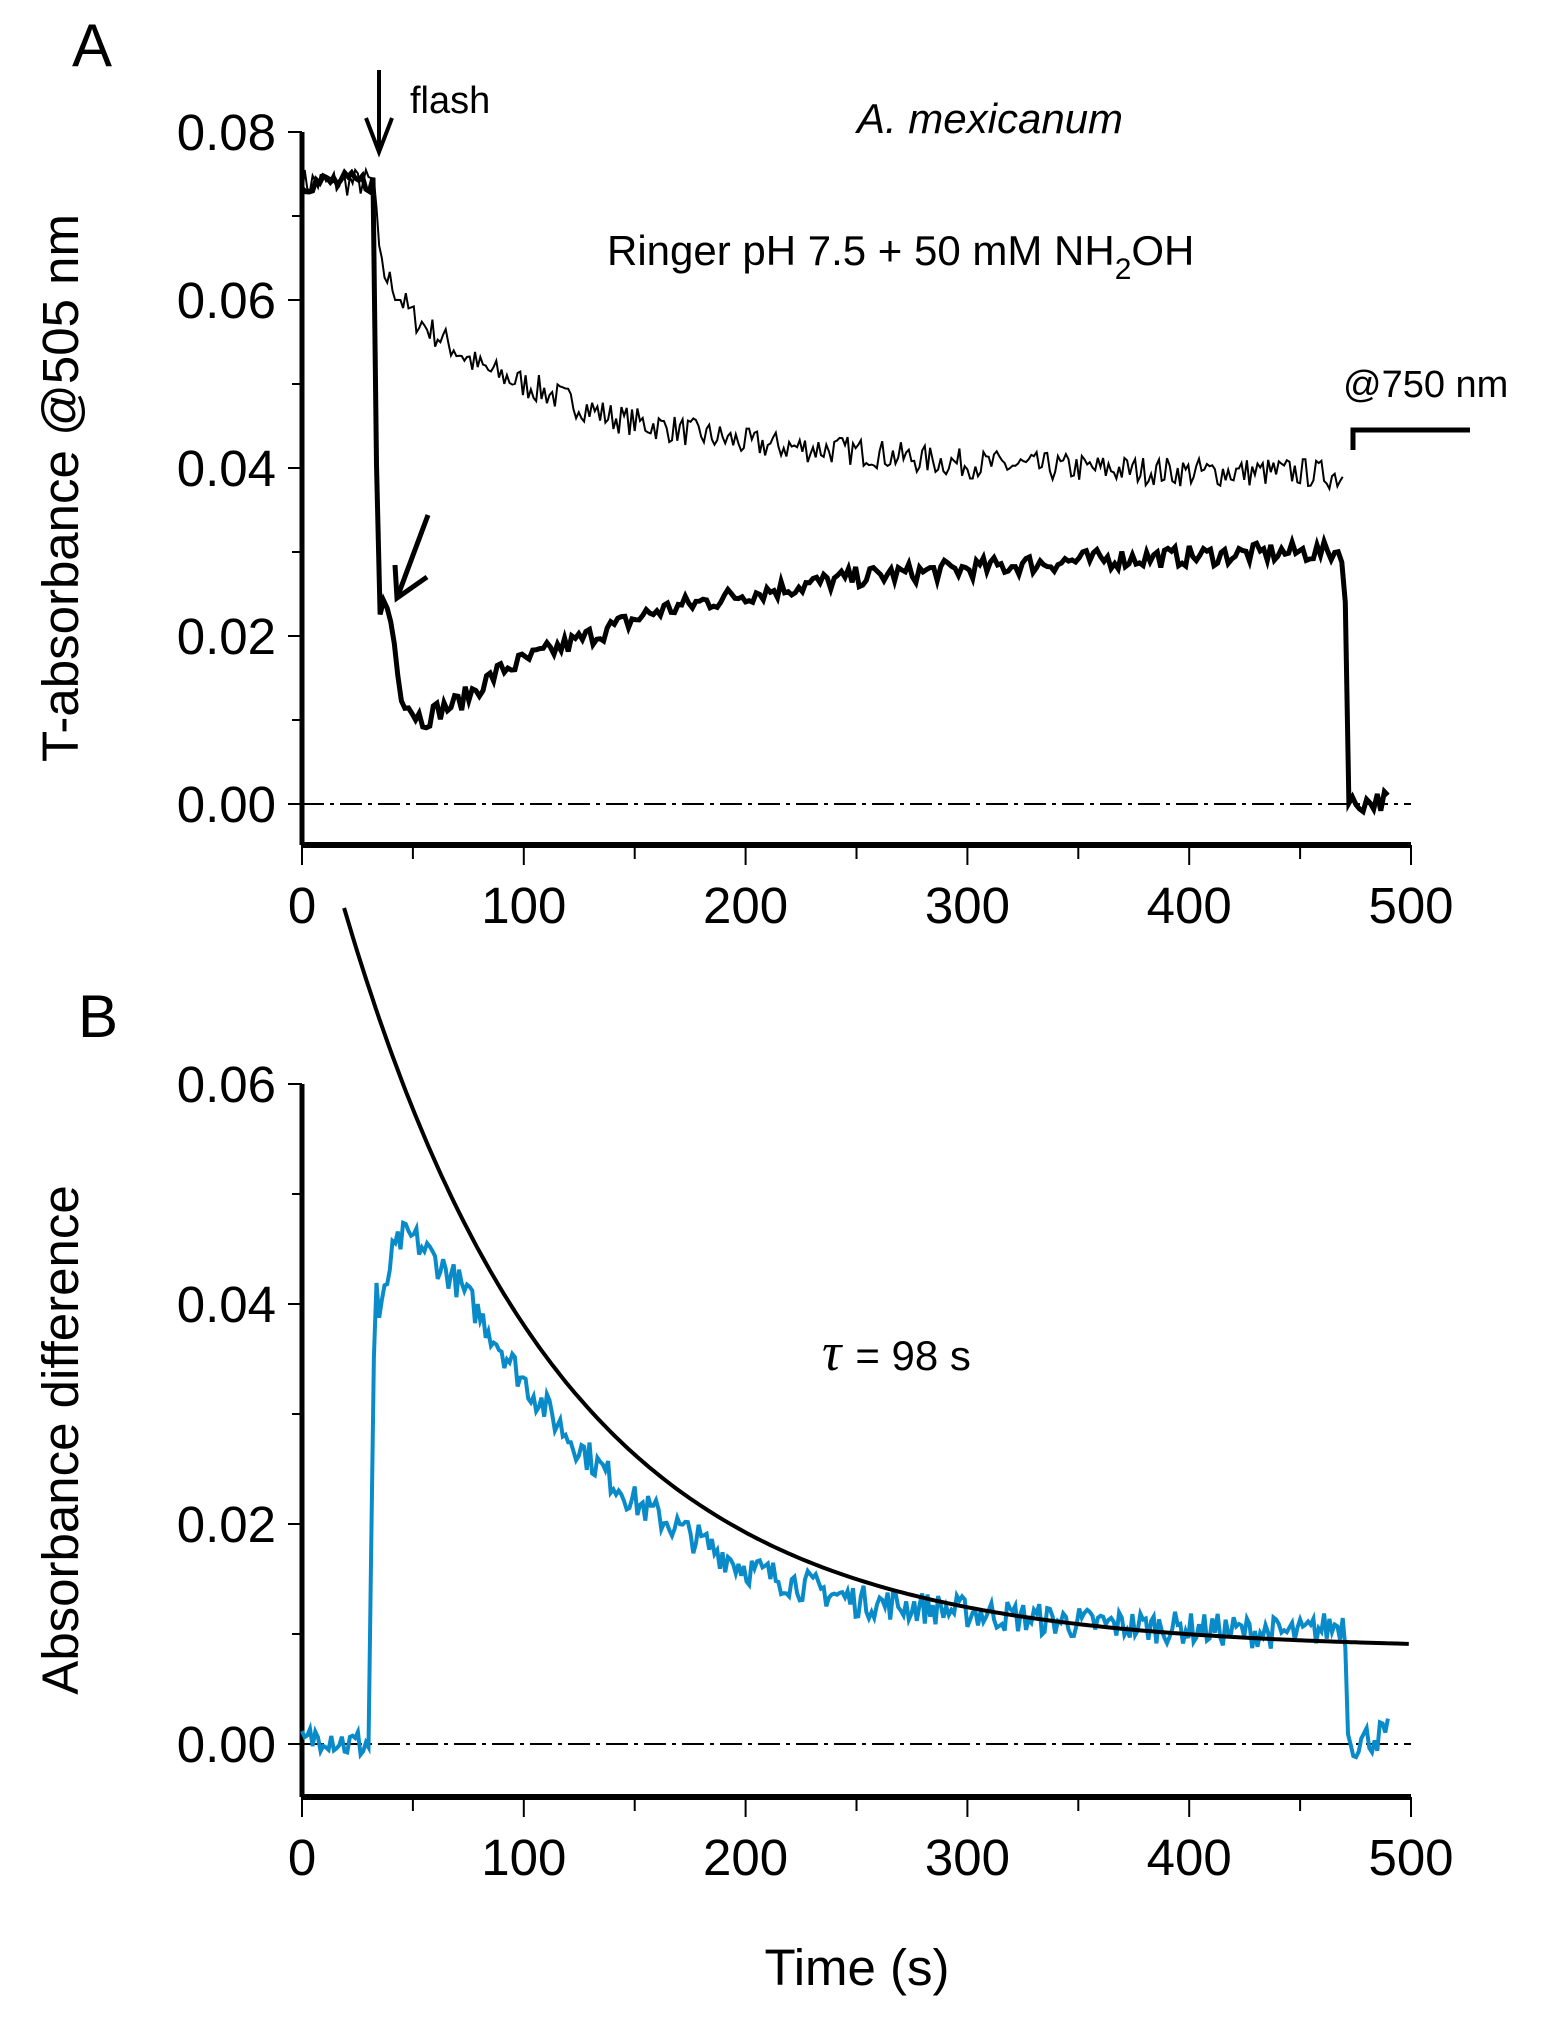 The image size is (1543, 2031). What do you see at coordinates (896, 1352) in the screenshot?
I see `tau-label: τ = 98 s` at bounding box center [896, 1352].